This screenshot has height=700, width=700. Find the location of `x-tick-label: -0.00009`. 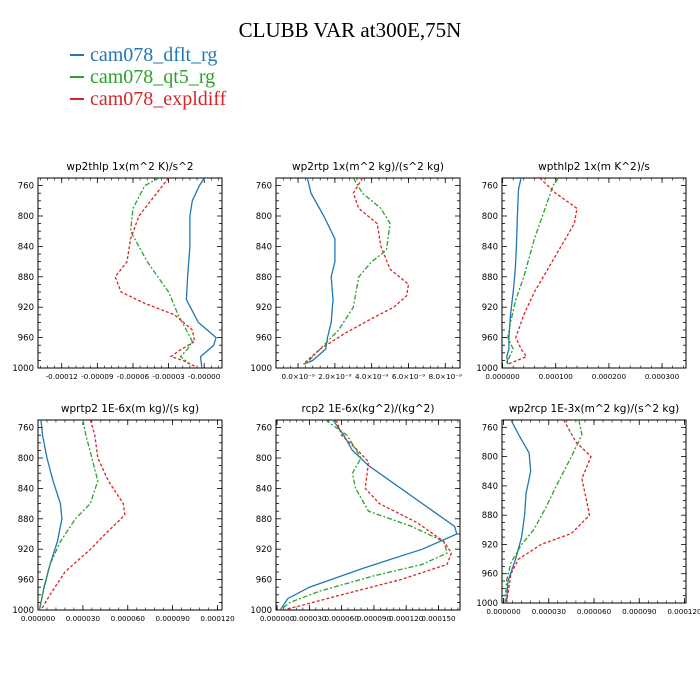

x-tick-label: -0.00009 is located at coordinates (97, 376).